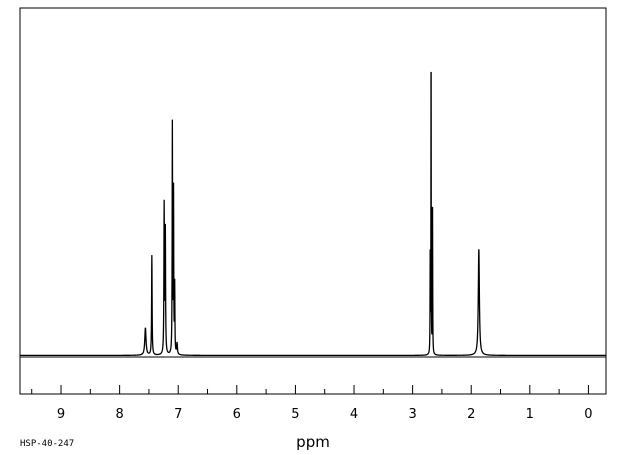 This screenshot has height=455, width=620. I want to click on tick-label-6: 6, so click(237, 414).